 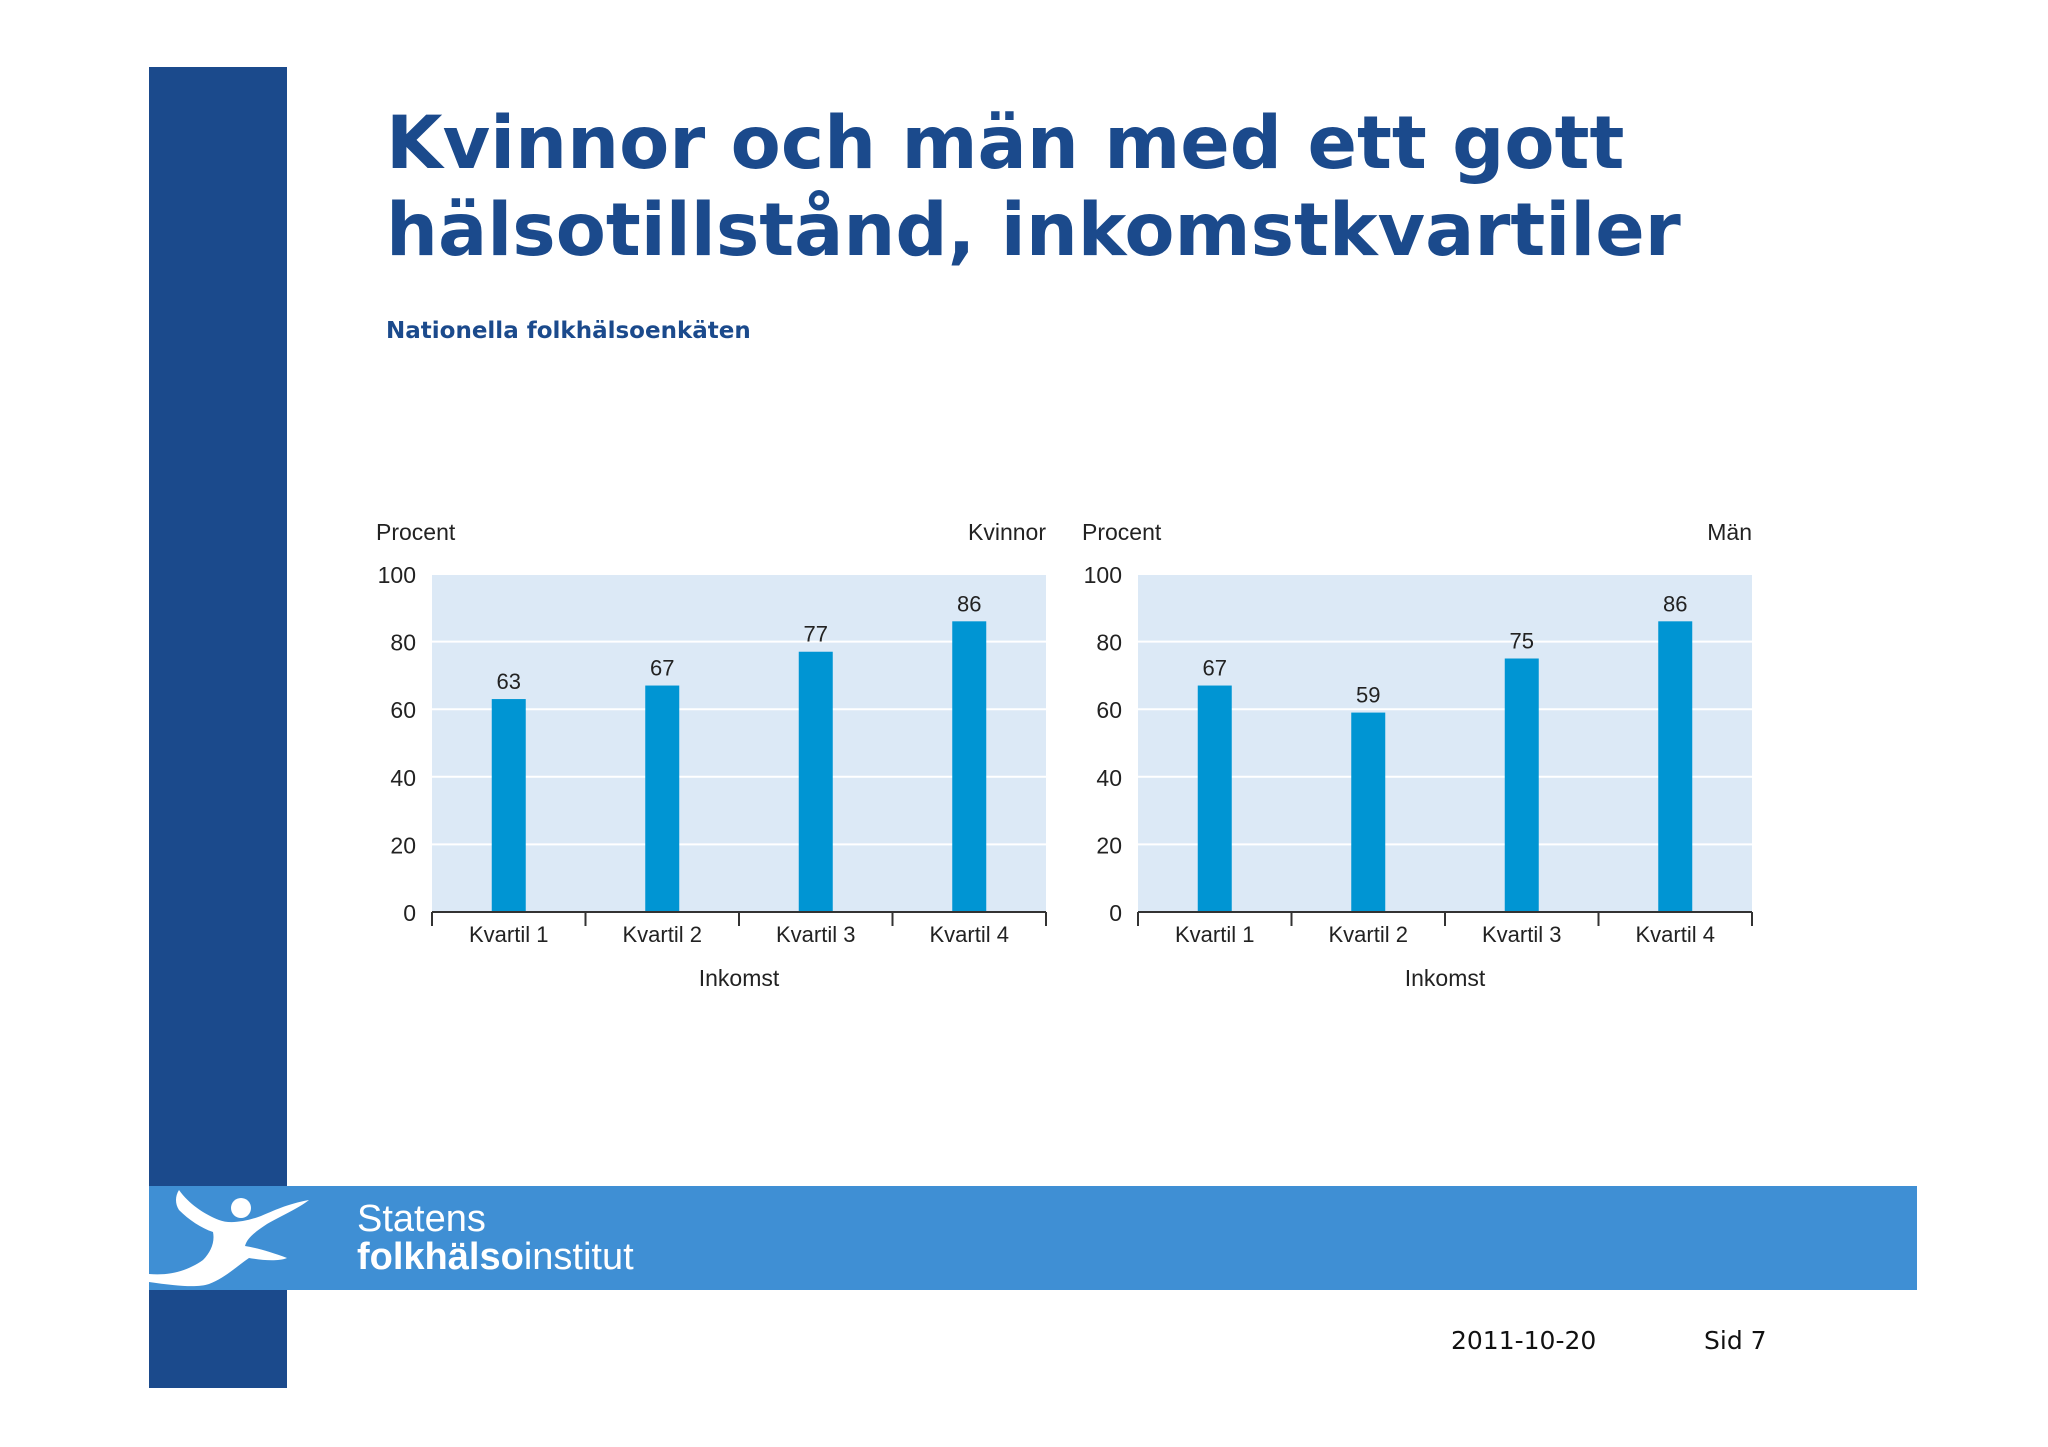 What do you see at coordinates (1735, 1340) in the screenshot?
I see `footer-page-number: Sid 7` at bounding box center [1735, 1340].